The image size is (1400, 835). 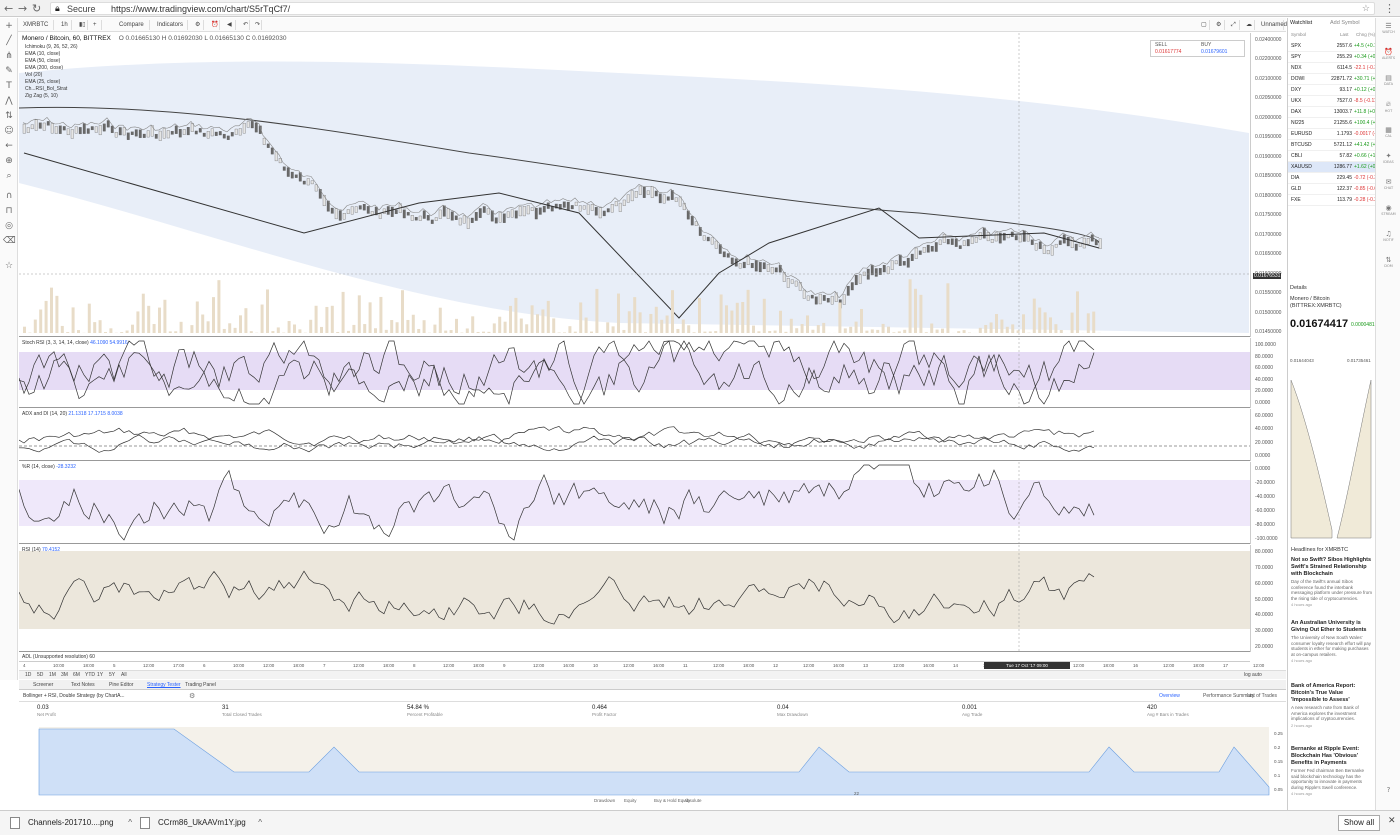 What do you see at coordinates (192, 696) in the screenshot?
I see `strategy-settings-icon: ⚙` at bounding box center [192, 696].